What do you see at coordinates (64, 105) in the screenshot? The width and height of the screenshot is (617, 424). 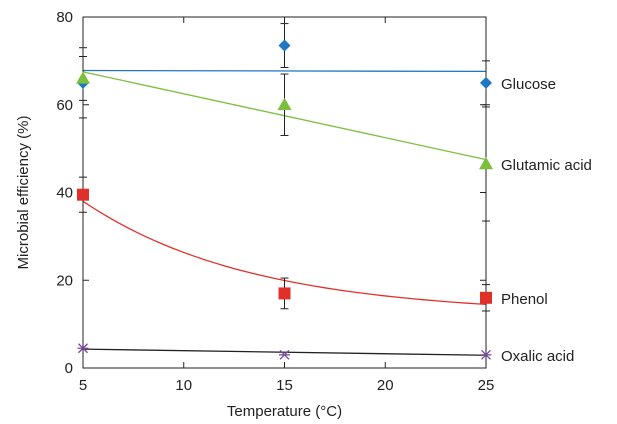 I see `y-tick-label: 60` at bounding box center [64, 105].